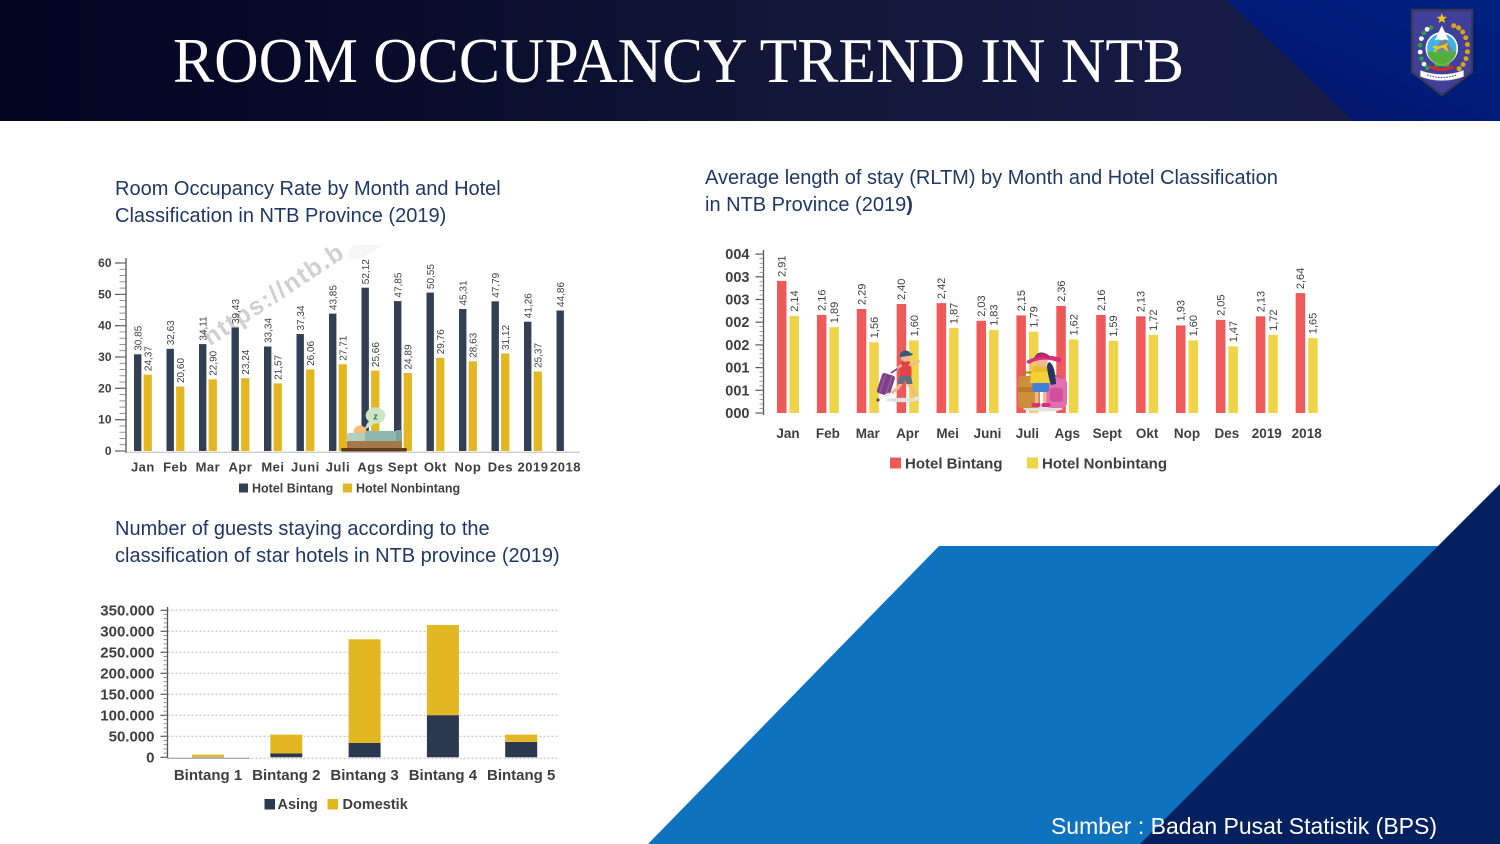  I want to click on svg-text: 23,24, so click(246, 361).